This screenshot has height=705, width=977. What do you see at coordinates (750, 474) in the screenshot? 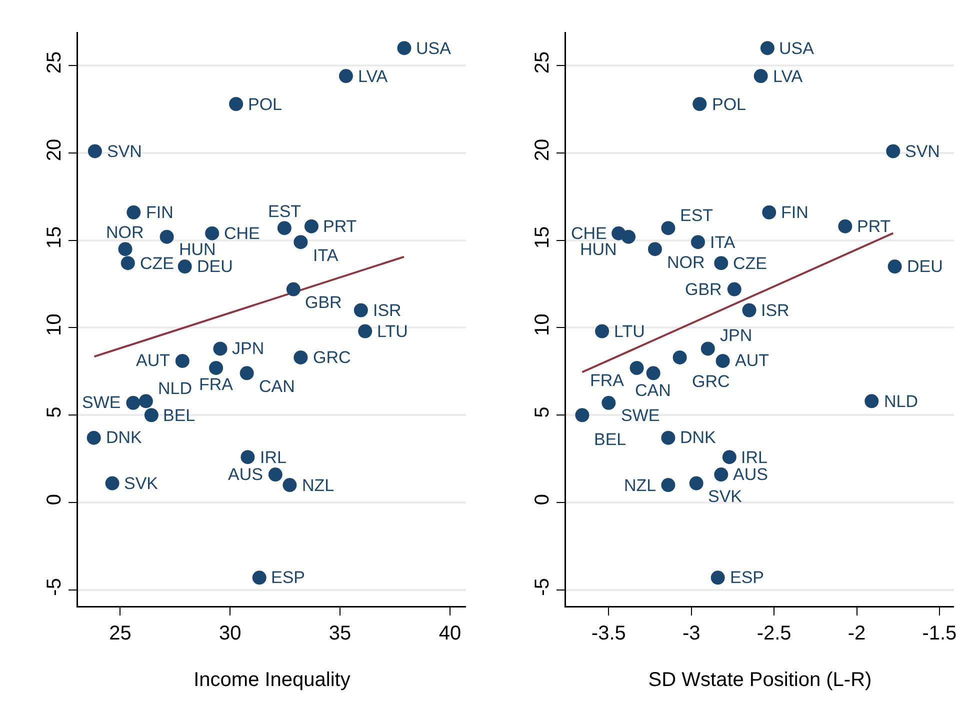
I see `data-label: AUS` at bounding box center [750, 474].